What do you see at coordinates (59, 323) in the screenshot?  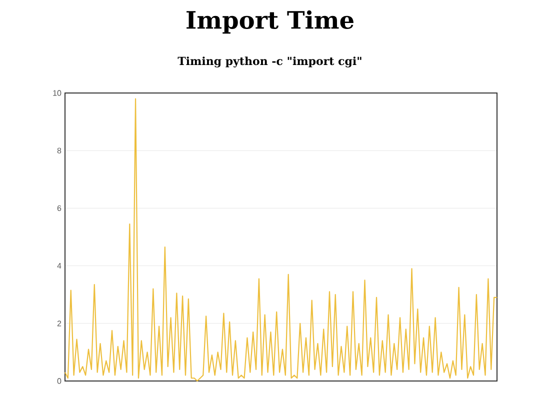 I see `y-tick-label: 2` at bounding box center [59, 323].